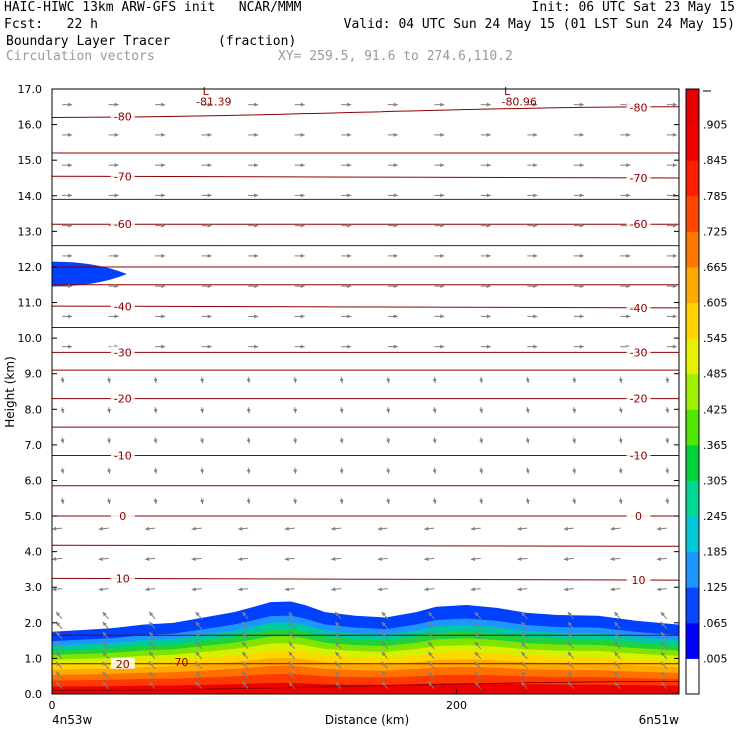  What do you see at coordinates (365, 545) in the screenshot?
I see `temperature-contour` at bounding box center [365, 545].